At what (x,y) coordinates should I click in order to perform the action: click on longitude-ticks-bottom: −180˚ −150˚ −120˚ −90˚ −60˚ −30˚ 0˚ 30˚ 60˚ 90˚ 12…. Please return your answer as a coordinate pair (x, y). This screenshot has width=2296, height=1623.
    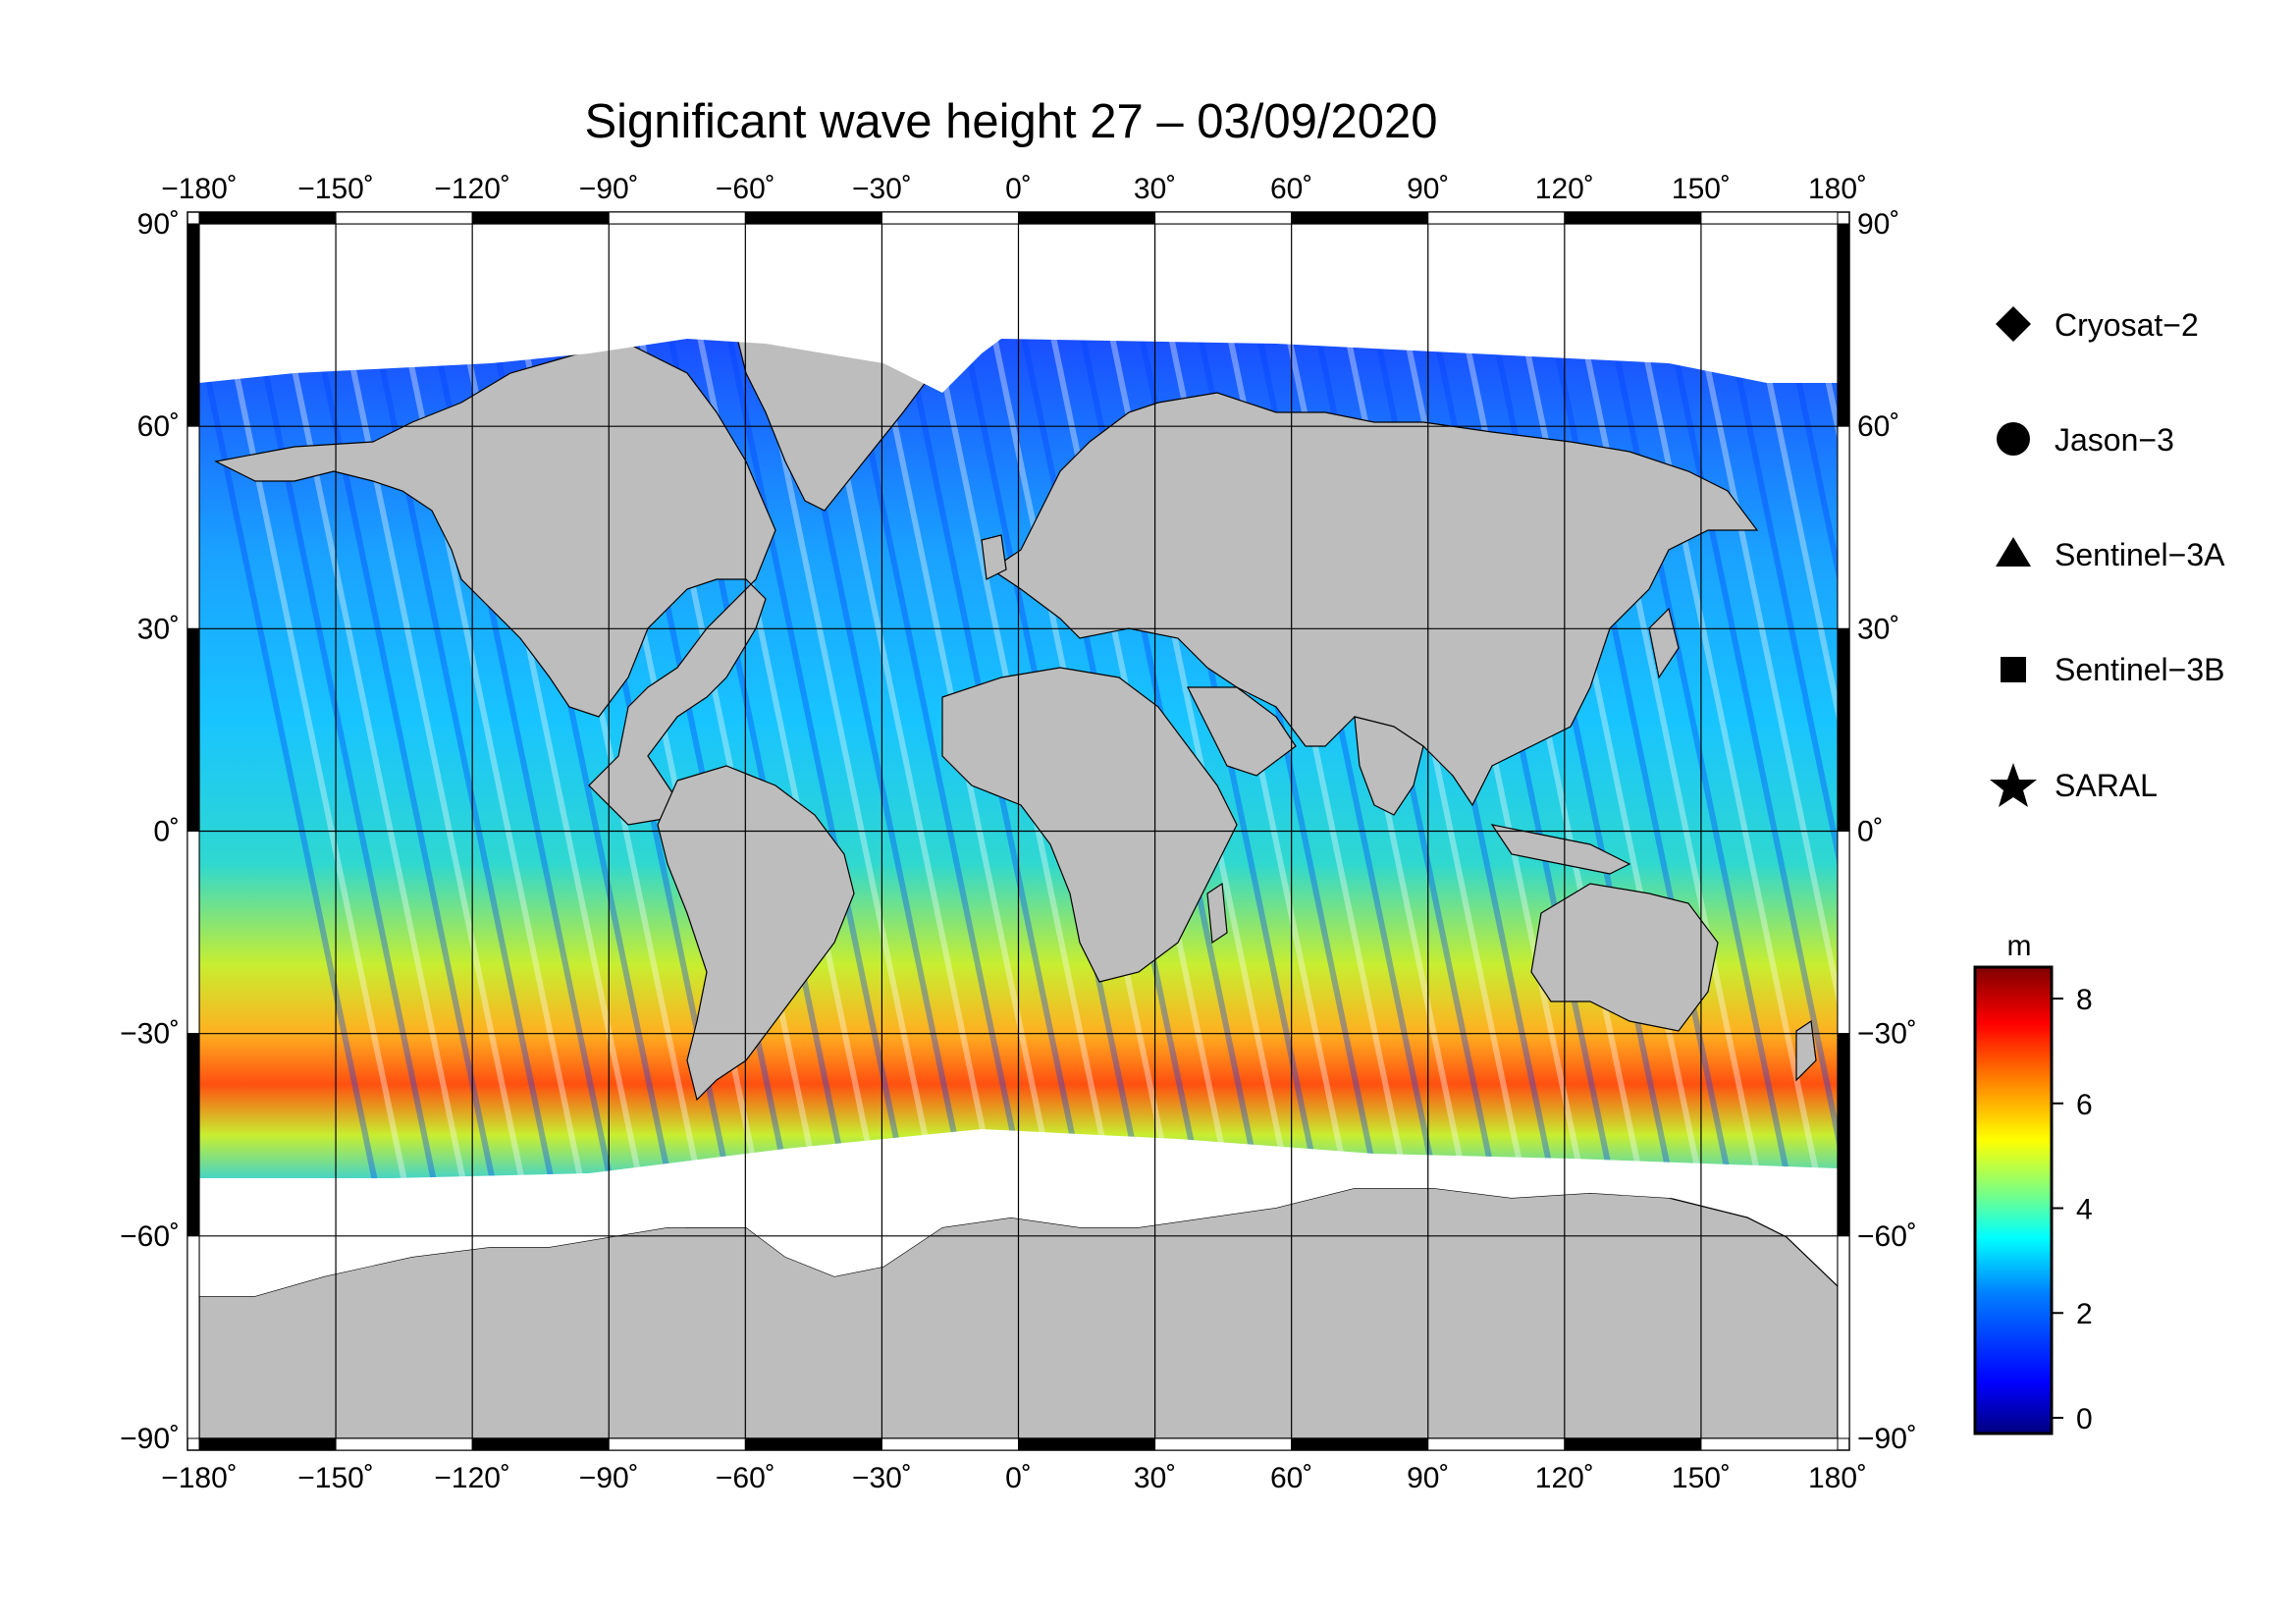
    Looking at the image, I should click on (1014, 1478).